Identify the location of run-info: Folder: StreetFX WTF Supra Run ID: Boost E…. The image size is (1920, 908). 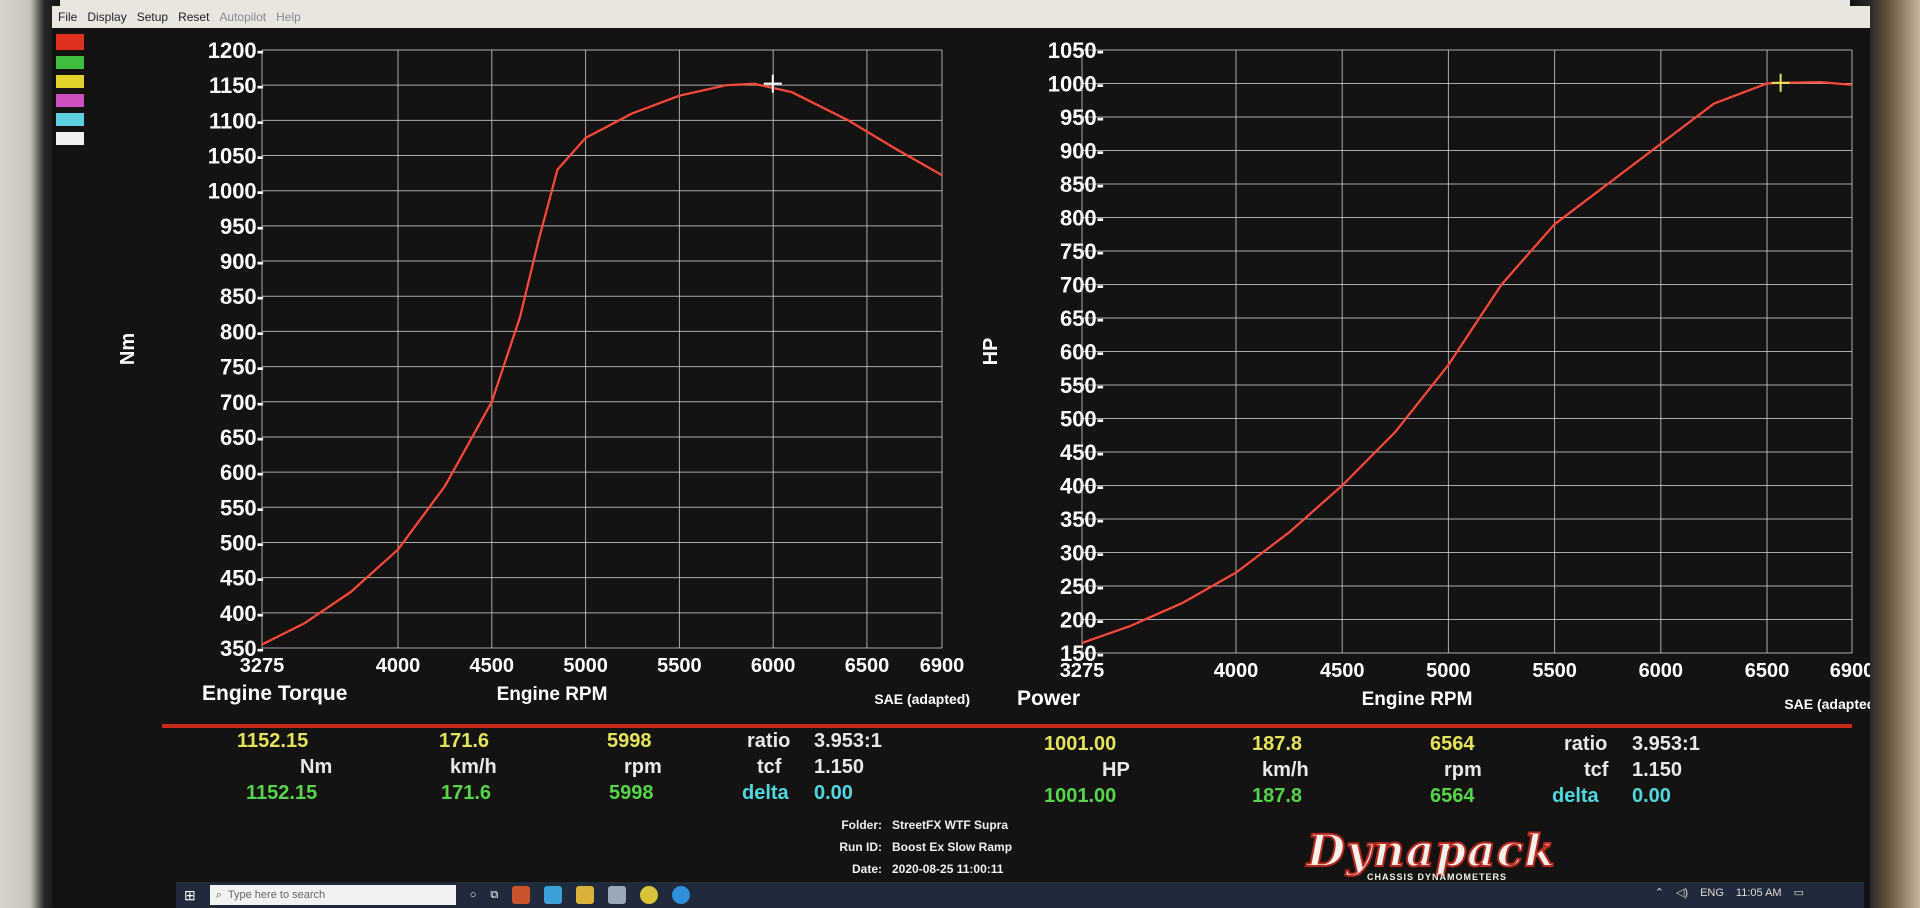
(892, 847).